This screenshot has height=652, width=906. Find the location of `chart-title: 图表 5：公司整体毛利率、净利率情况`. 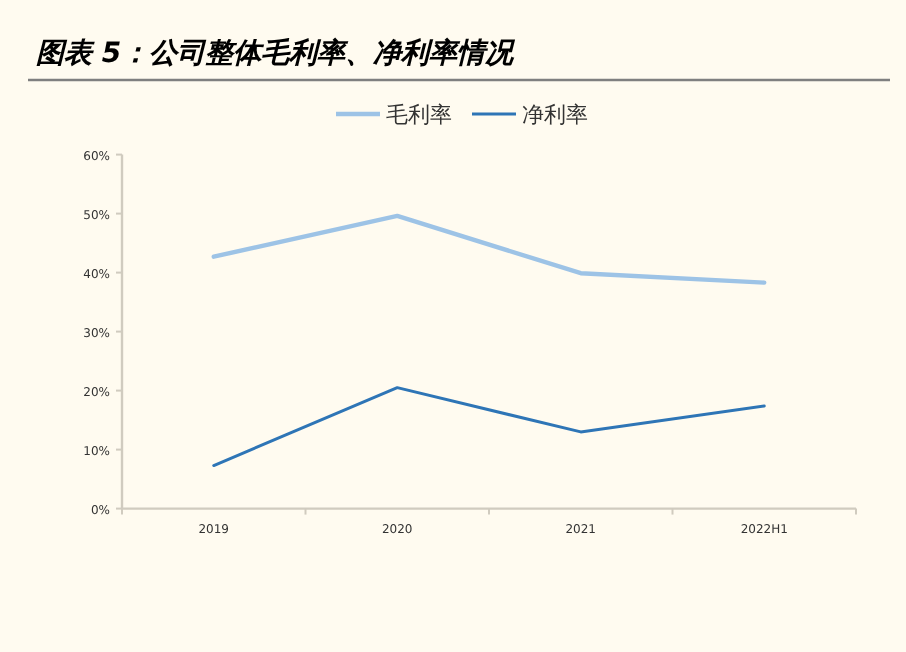

chart-title: 图表 5：公司整体毛利率、净利率情况 is located at coordinates (277, 53).